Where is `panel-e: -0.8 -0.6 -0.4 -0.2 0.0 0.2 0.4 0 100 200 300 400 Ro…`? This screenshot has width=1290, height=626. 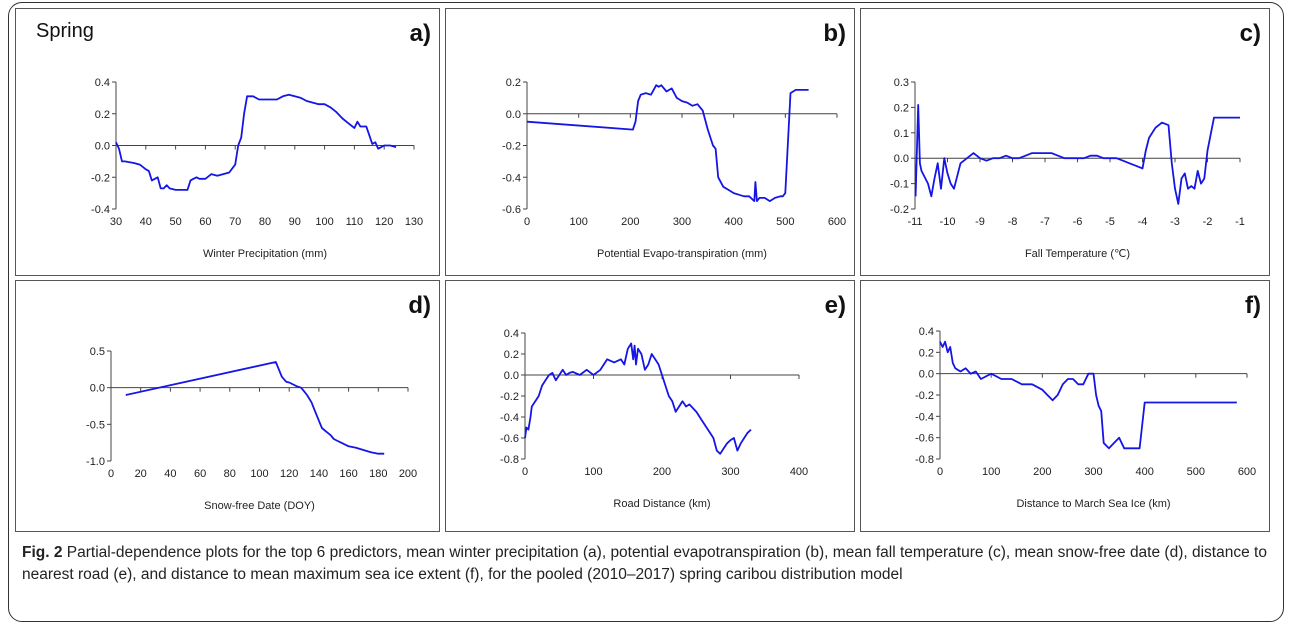
panel-e: -0.8 -0.6 -0.4 -0.2 0.0 0.2 0.4 0 100 200 300 400 Ro… is located at coordinates (650, 406).